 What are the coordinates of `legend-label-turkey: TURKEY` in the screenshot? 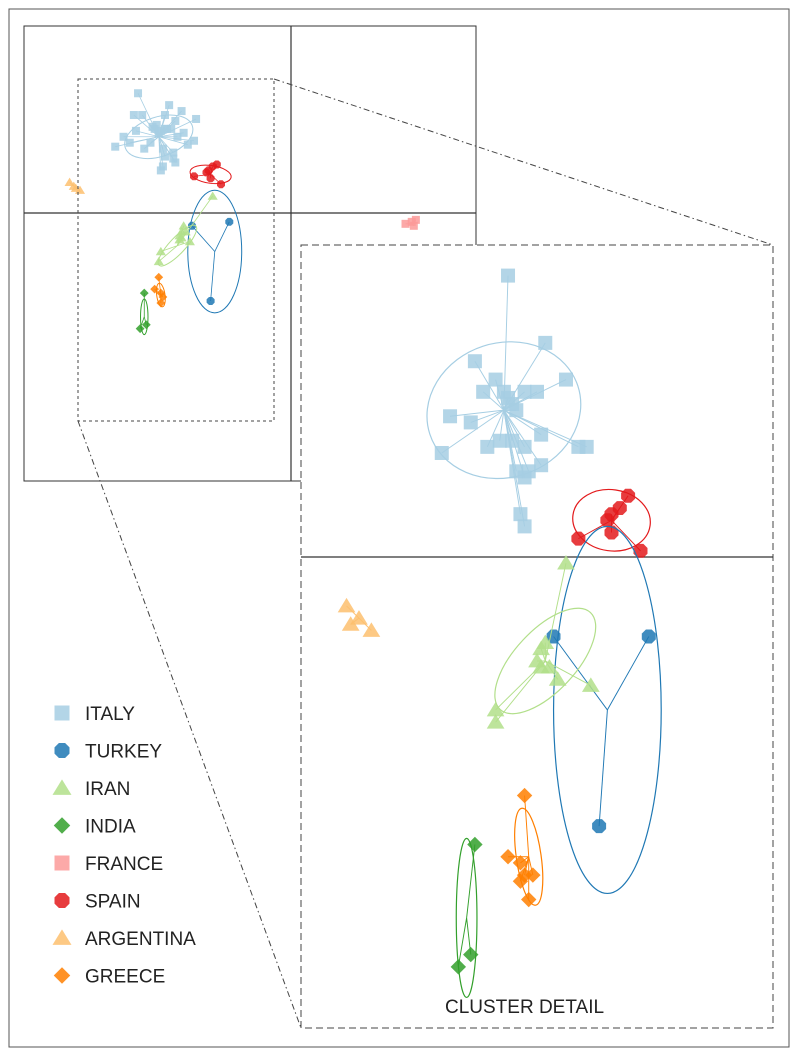 It's located at (123, 752).